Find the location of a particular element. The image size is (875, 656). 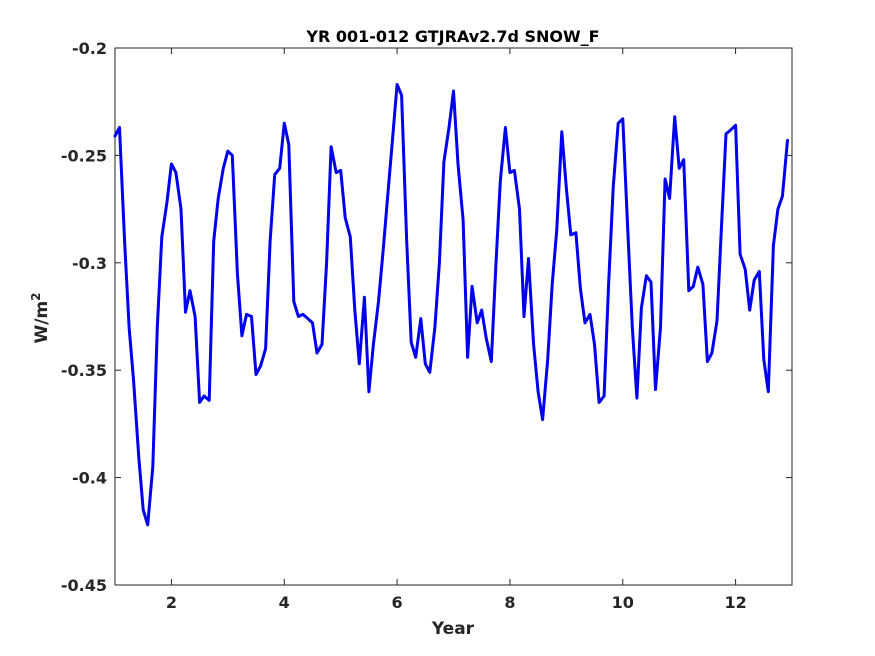

y-tick-label: -0.25 is located at coordinates (84, 155).